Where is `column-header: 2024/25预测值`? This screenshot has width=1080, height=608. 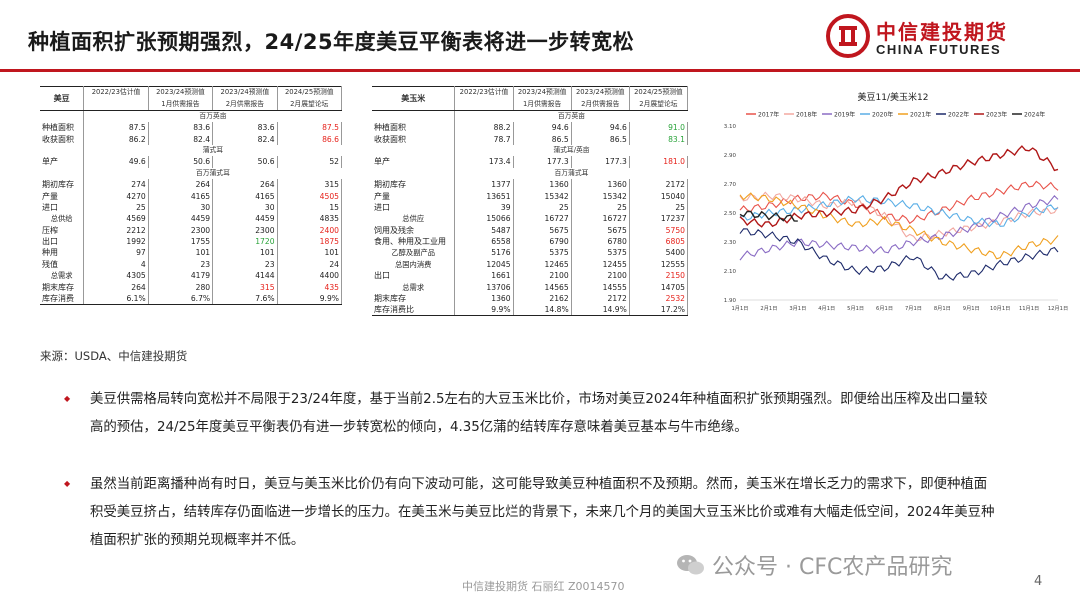
column-header: 2024/25预测值 is located at coordinates (659, 92).